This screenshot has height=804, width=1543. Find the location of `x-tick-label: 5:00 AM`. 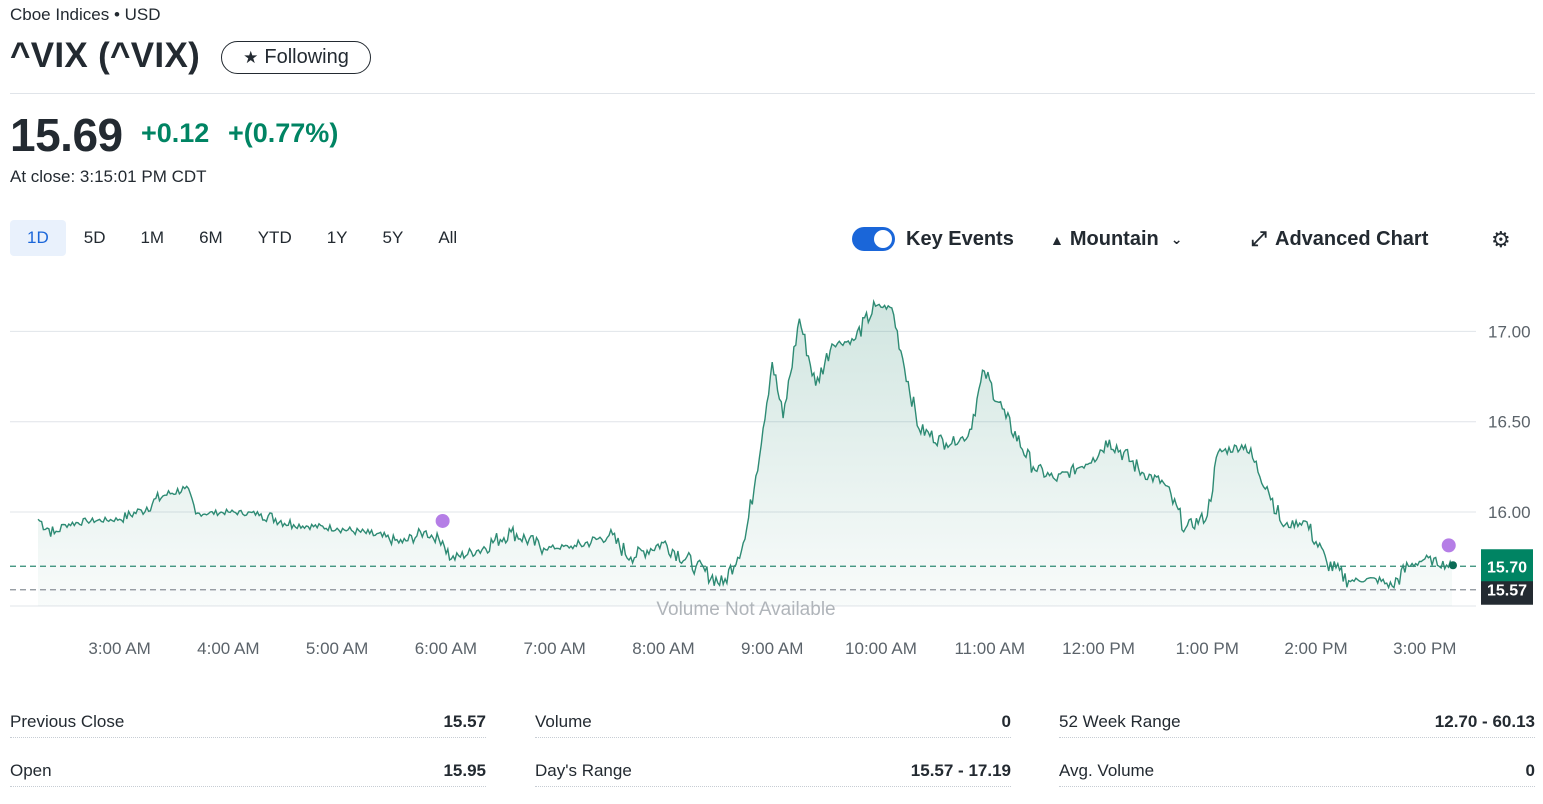

x-tick-label: 5:00 AM is located at coordinates (337, 648).